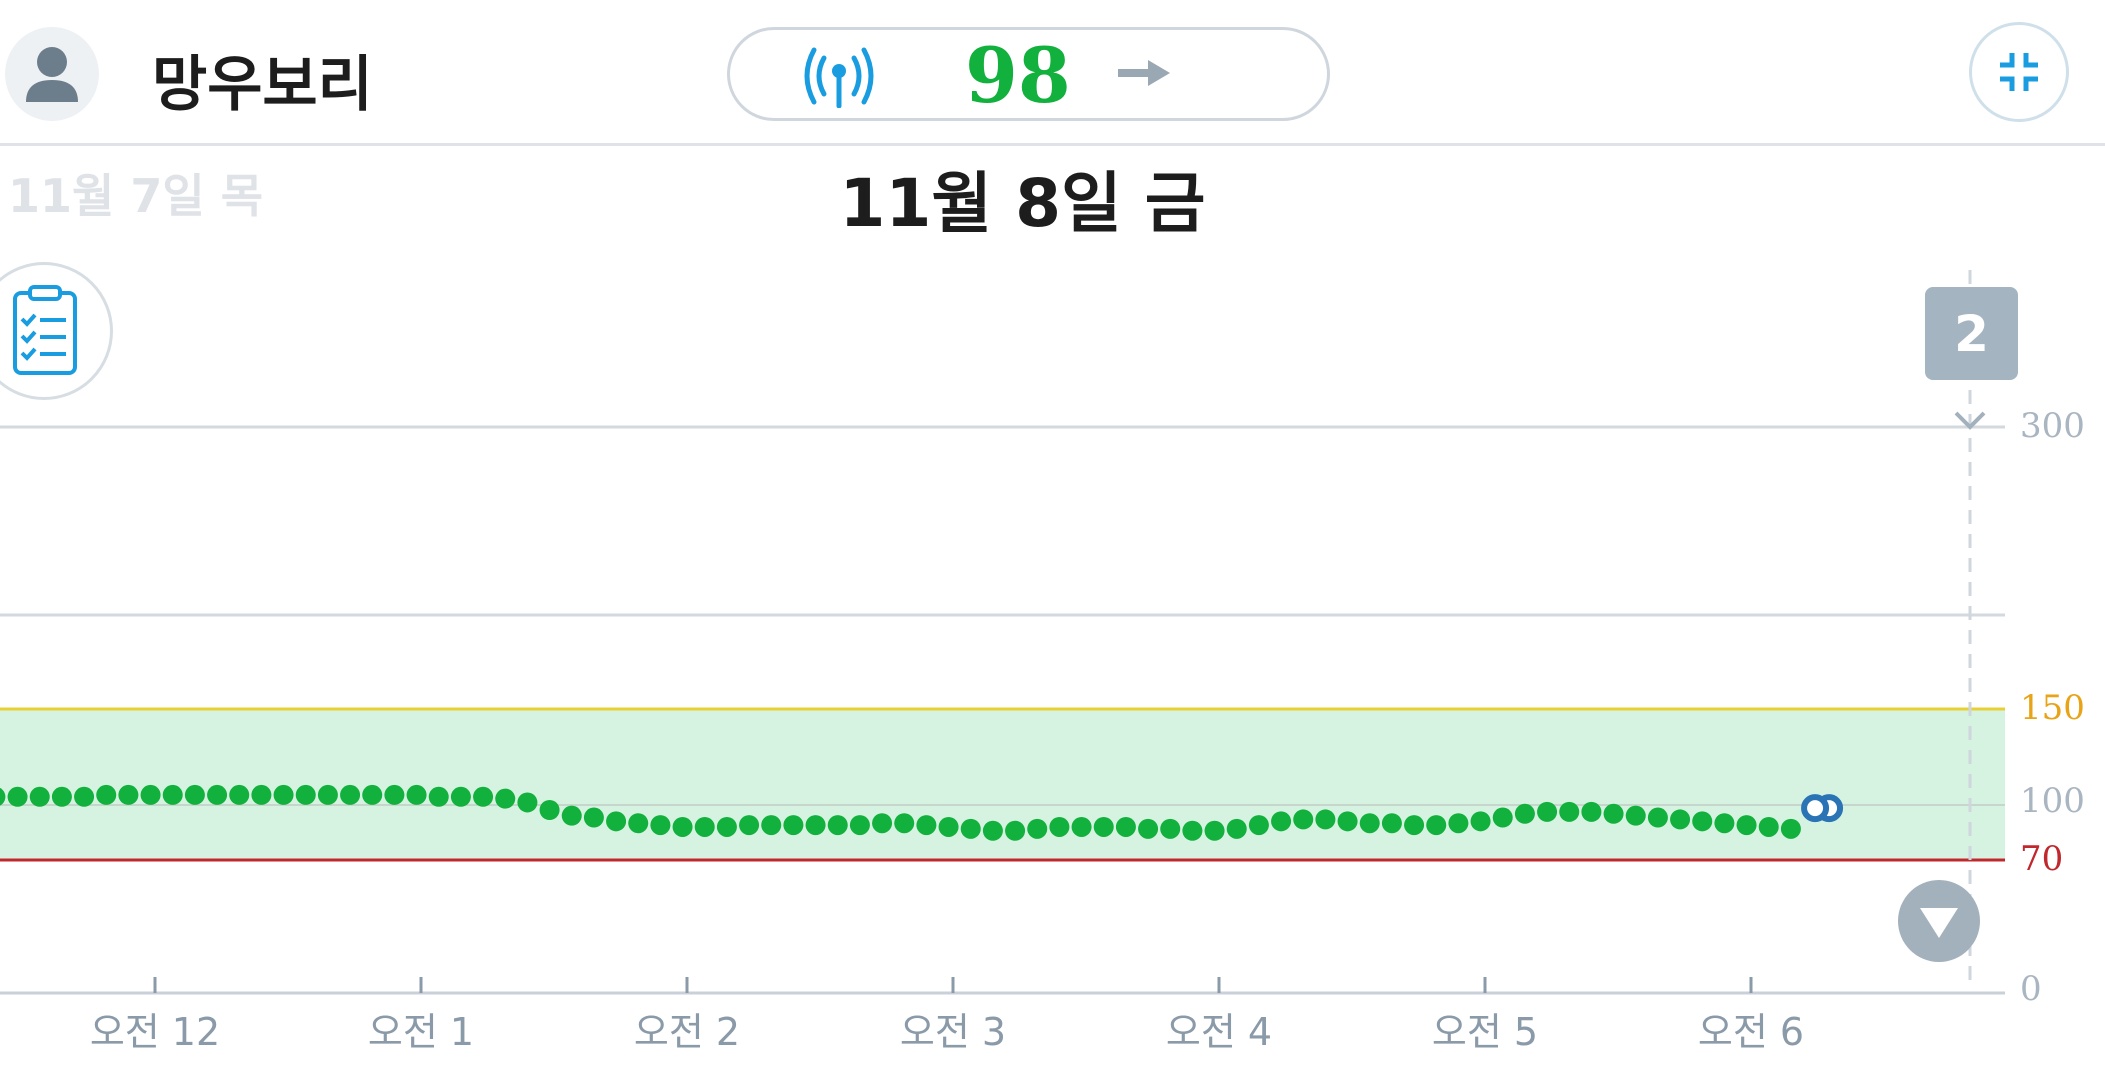 The width and height of the screenshot is (2105, 1080). Describe the element at coordinates (2041, 859) in the screenshot. I see `y-label-70: 70` at that location.